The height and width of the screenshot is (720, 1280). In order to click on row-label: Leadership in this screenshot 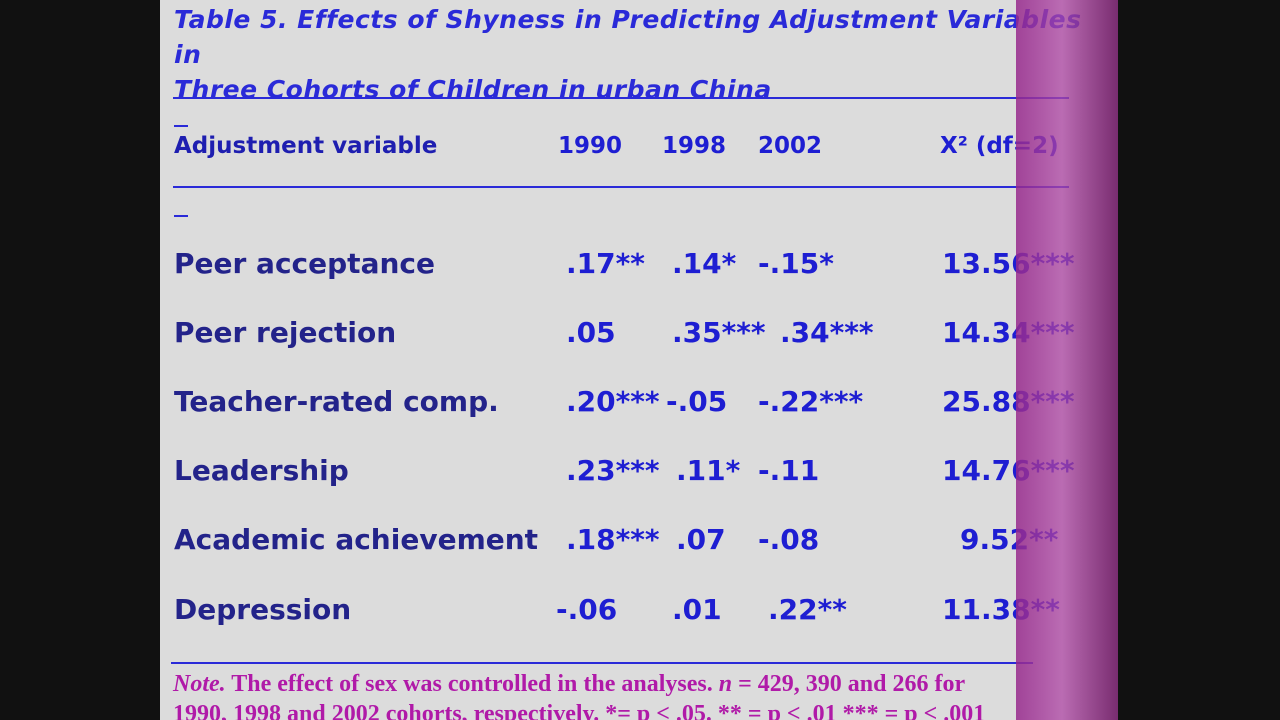, I will do `click(261, 470)`.